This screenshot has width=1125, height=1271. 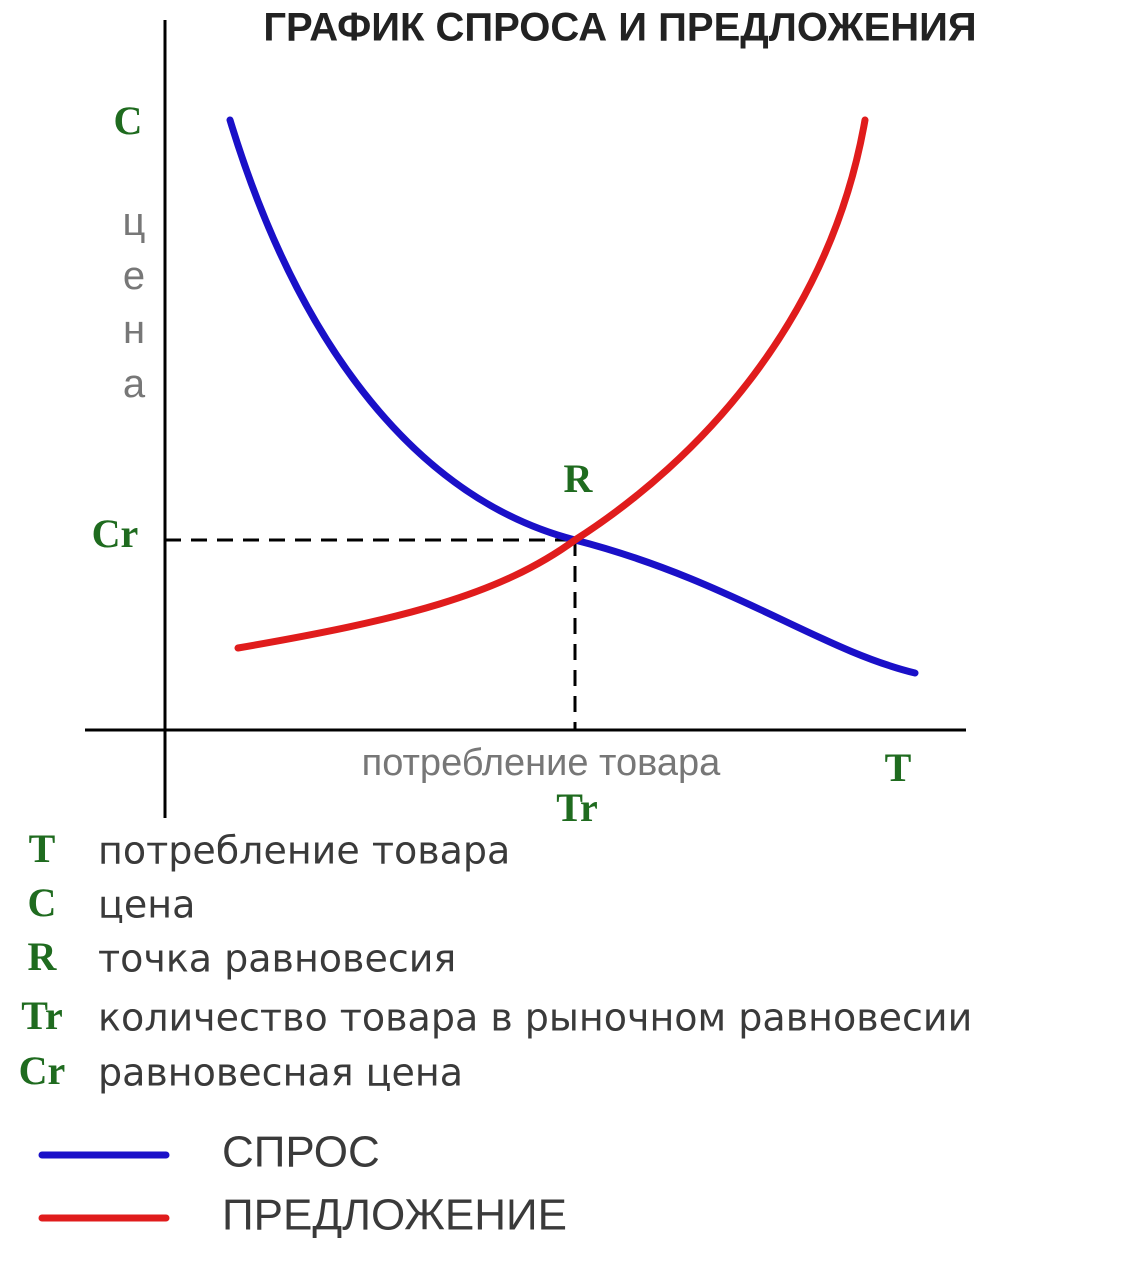 I want to click on legend-label: СПРОС, so click(x=301, y=1152).